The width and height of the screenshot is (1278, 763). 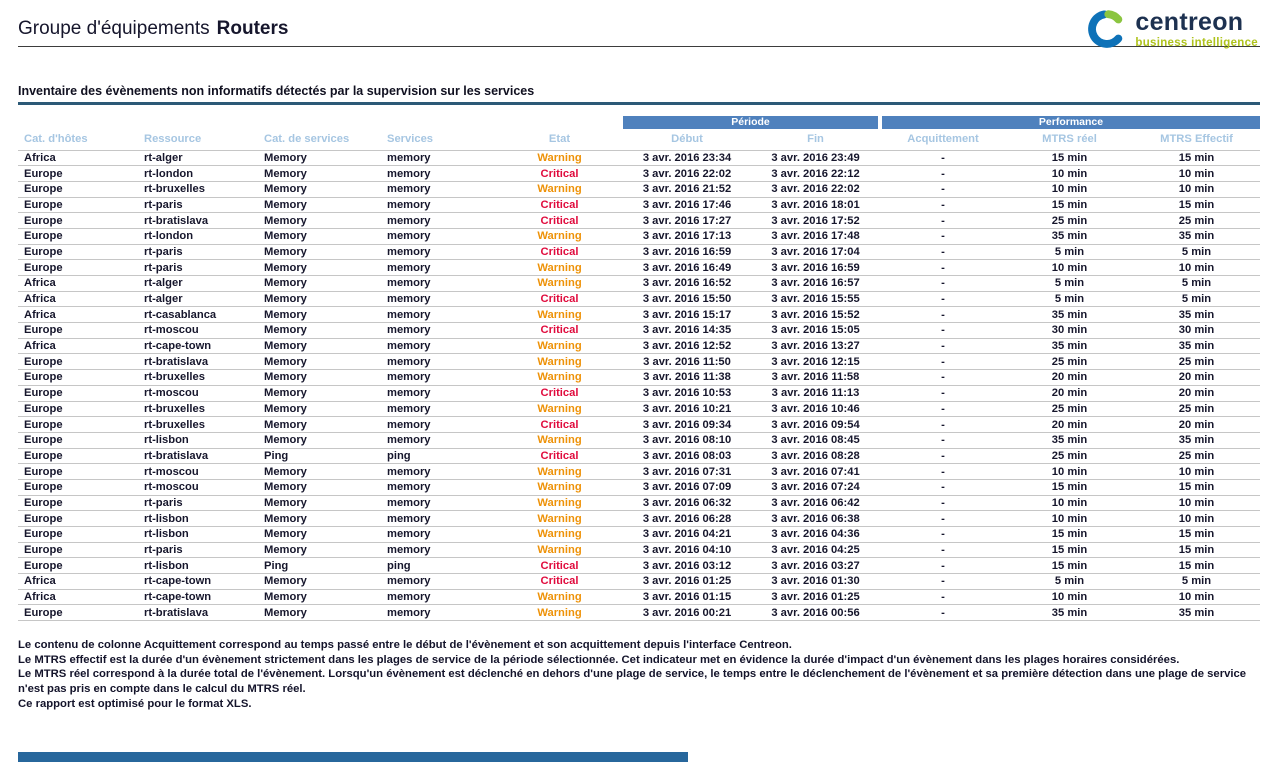 What do you see at coordinates (687, 251) in the screenshot?
I see `cell-start: 3 avr. 2016 16:59` at bounding box center [687, 251].